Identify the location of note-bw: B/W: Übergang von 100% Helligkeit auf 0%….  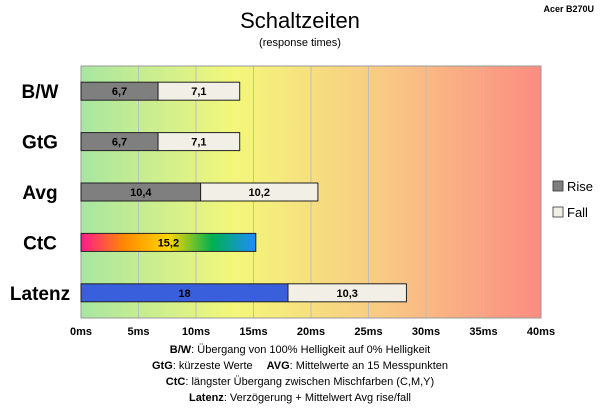
(300, 350).